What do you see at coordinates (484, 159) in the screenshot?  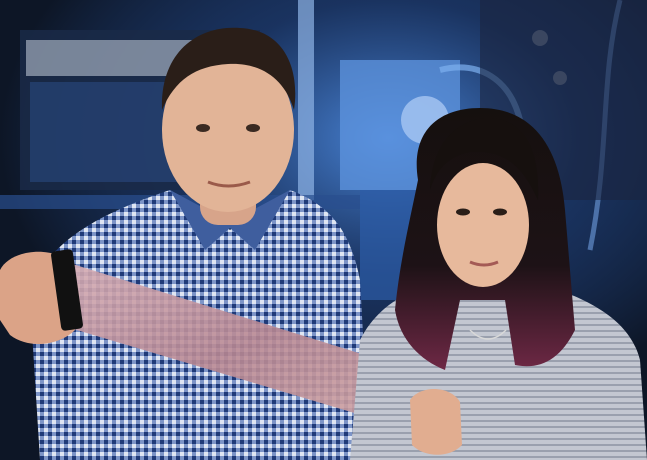 I see `woman-bangs` at bounding box center [484, 159].